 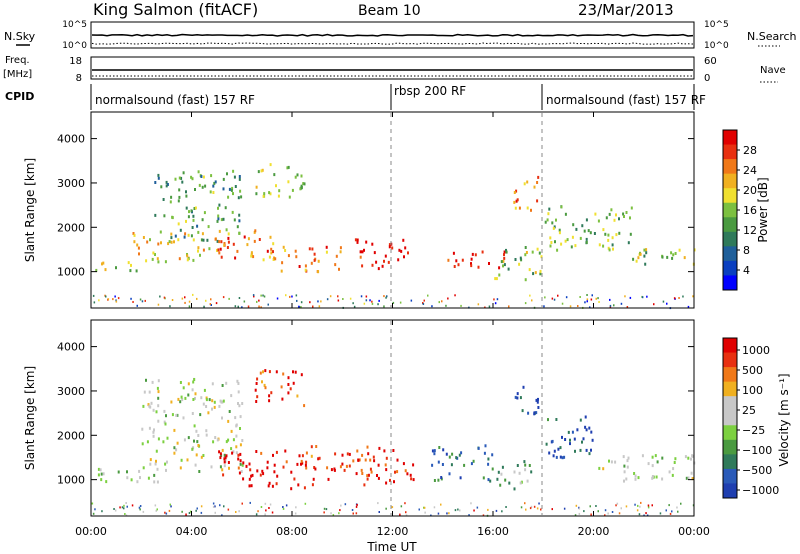 I want to click on nave-label: Nave, so click(x=773, y=70).